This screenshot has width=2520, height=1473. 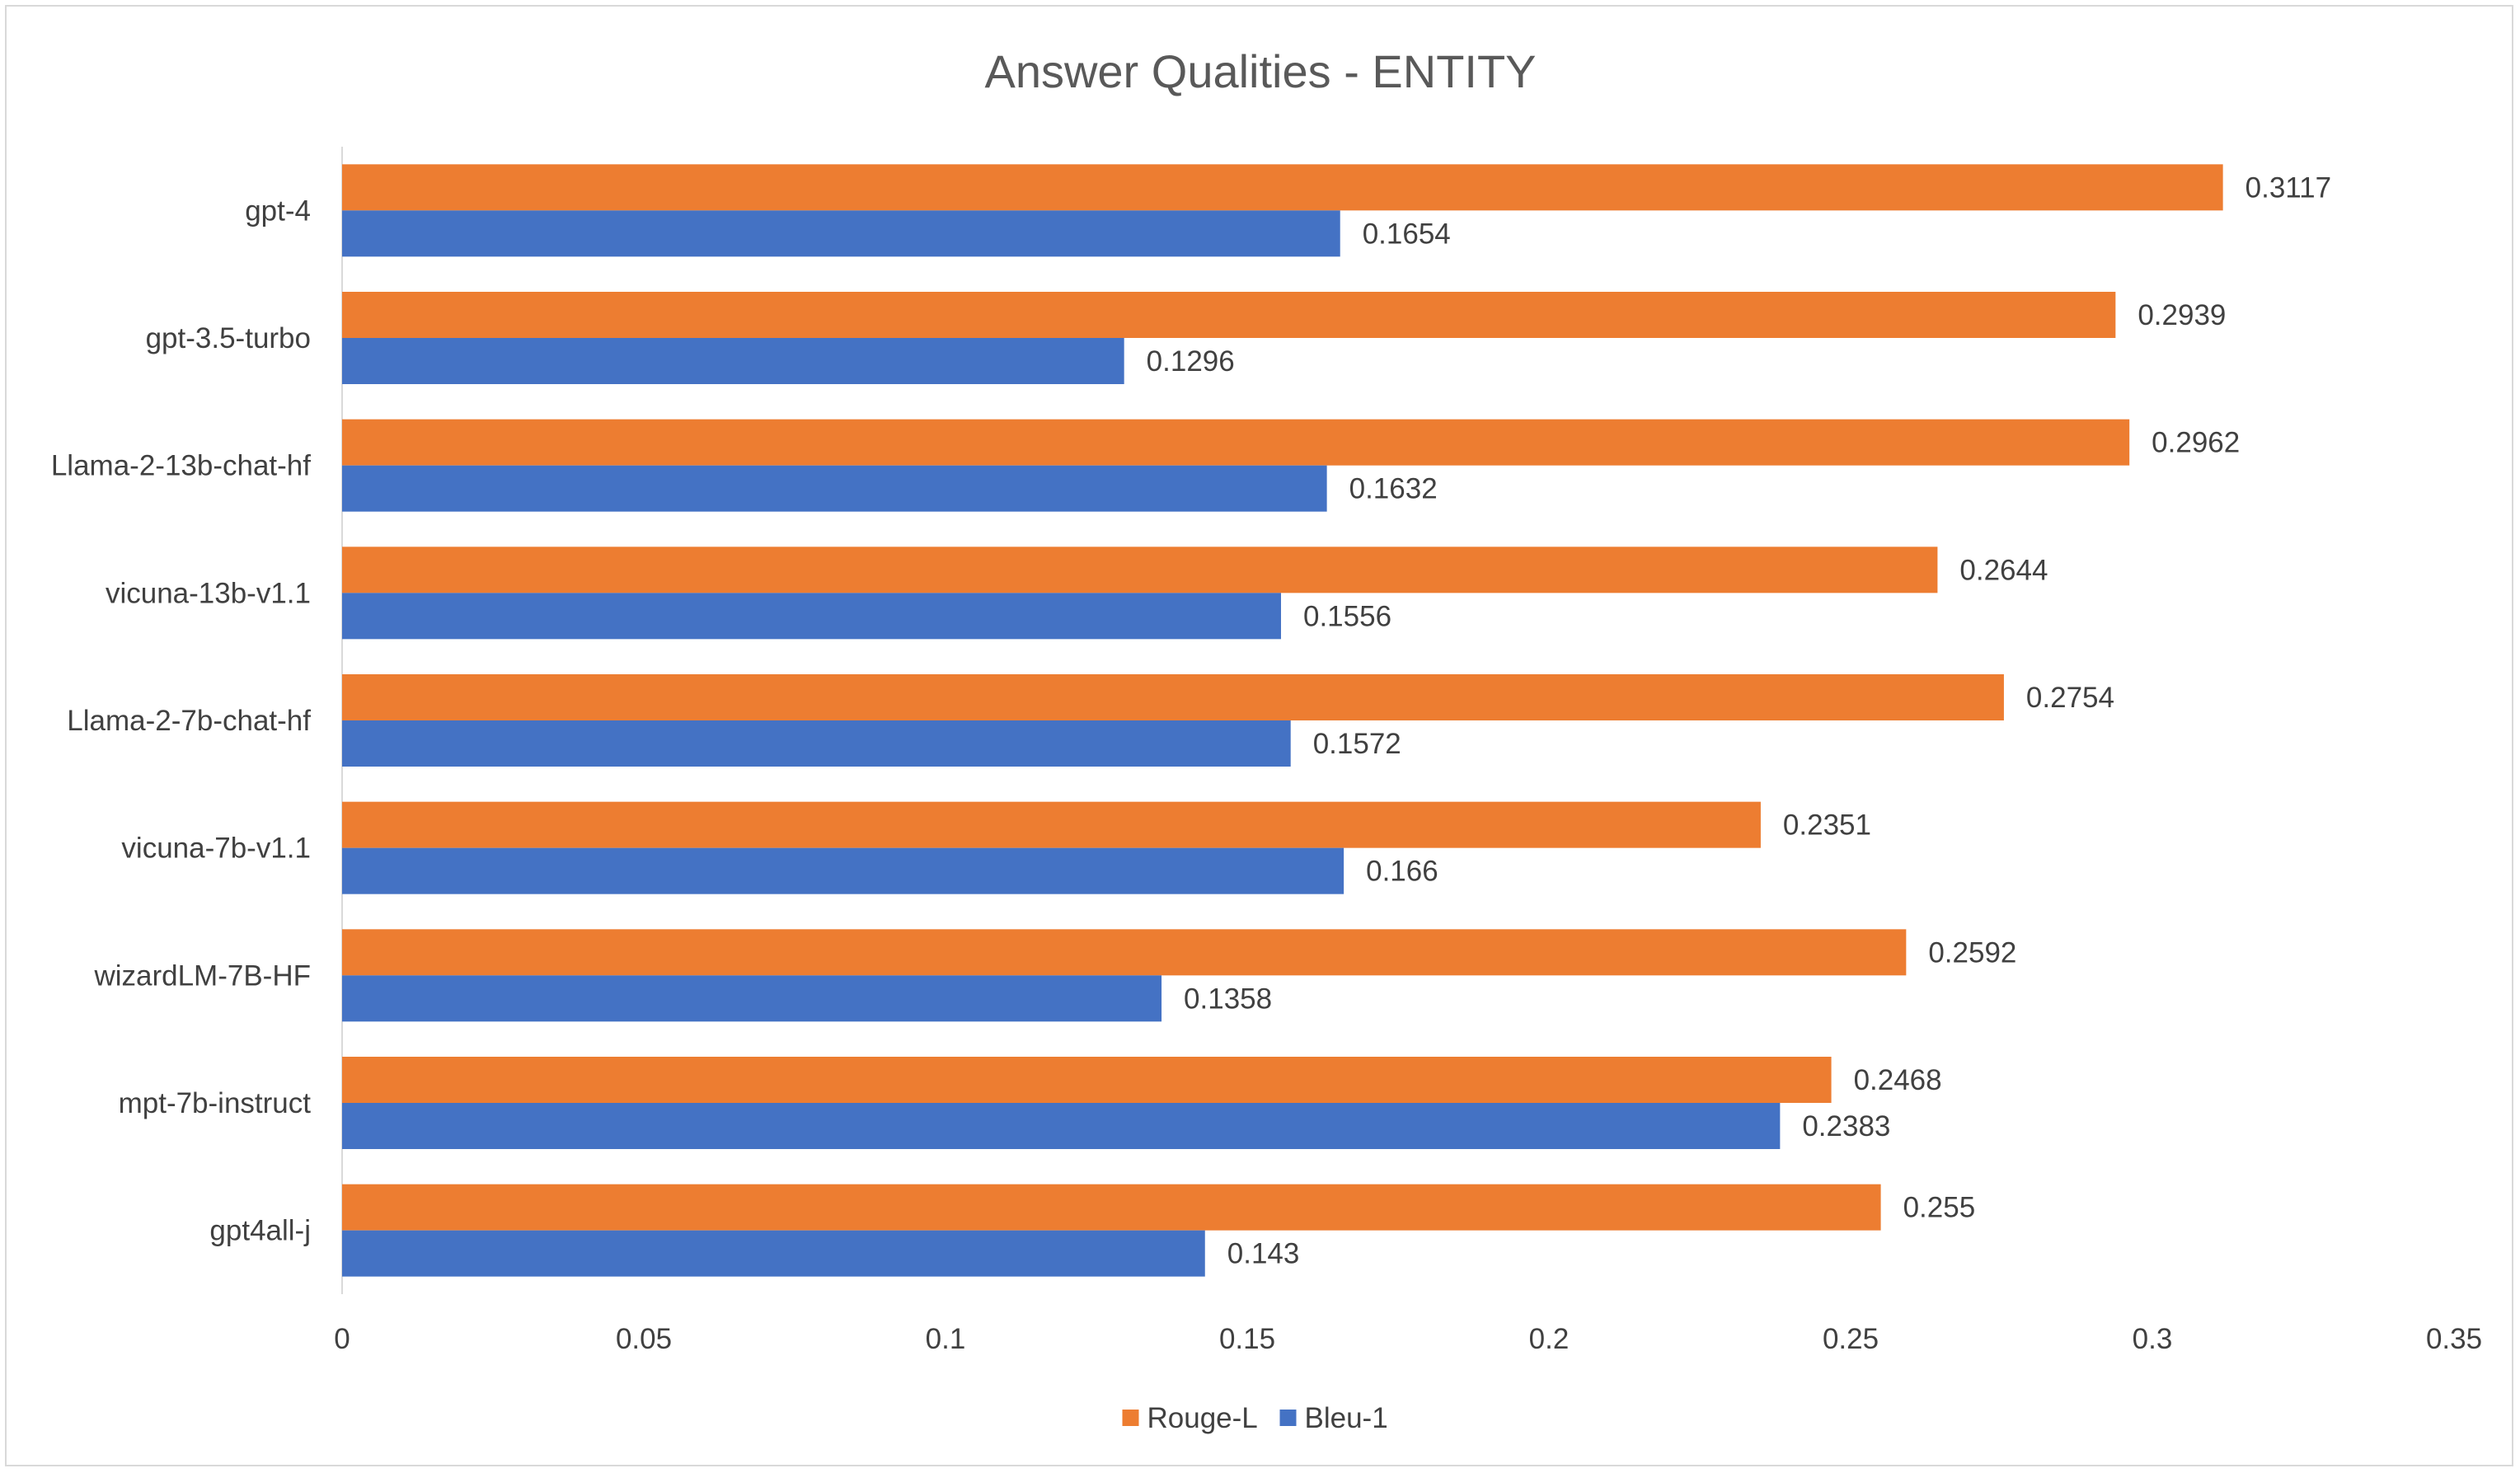 I want to click on x-tick-label: 0.1, so click(x=946, y=1339).